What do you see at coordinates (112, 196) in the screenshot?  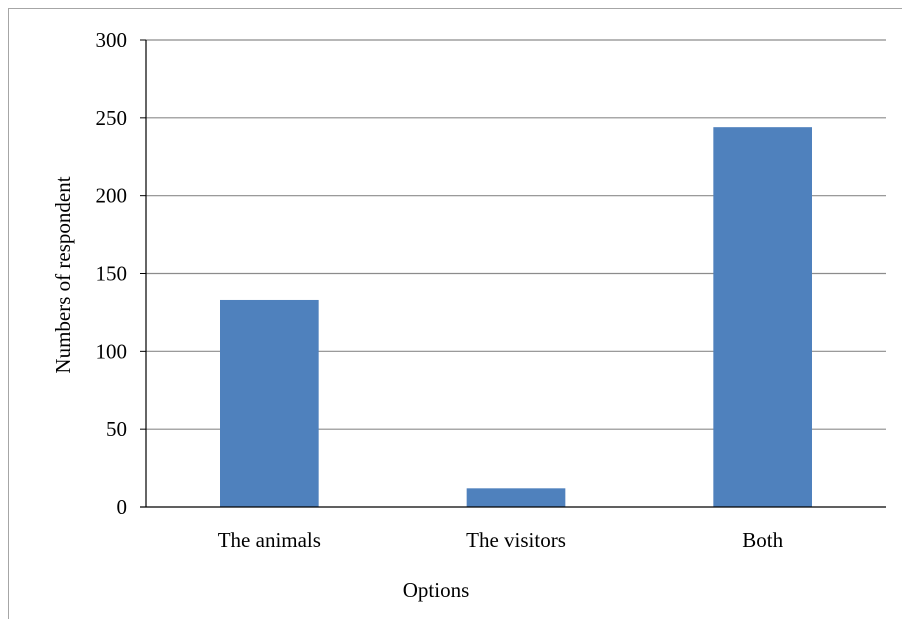 I see `y-tick-label: 200` at bounding box center [112, 196].